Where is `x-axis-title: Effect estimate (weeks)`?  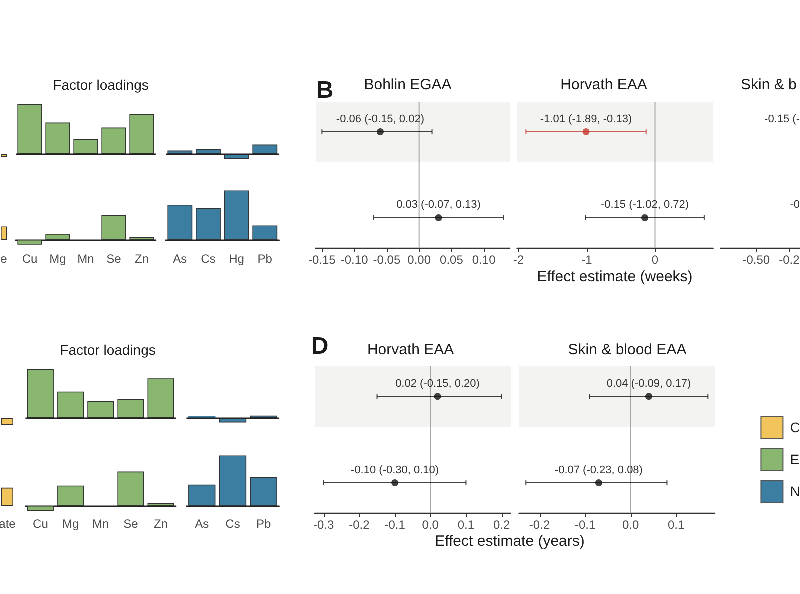
x-axis-title: Effect estimate (weeks) is located at coordinates (615, 277).